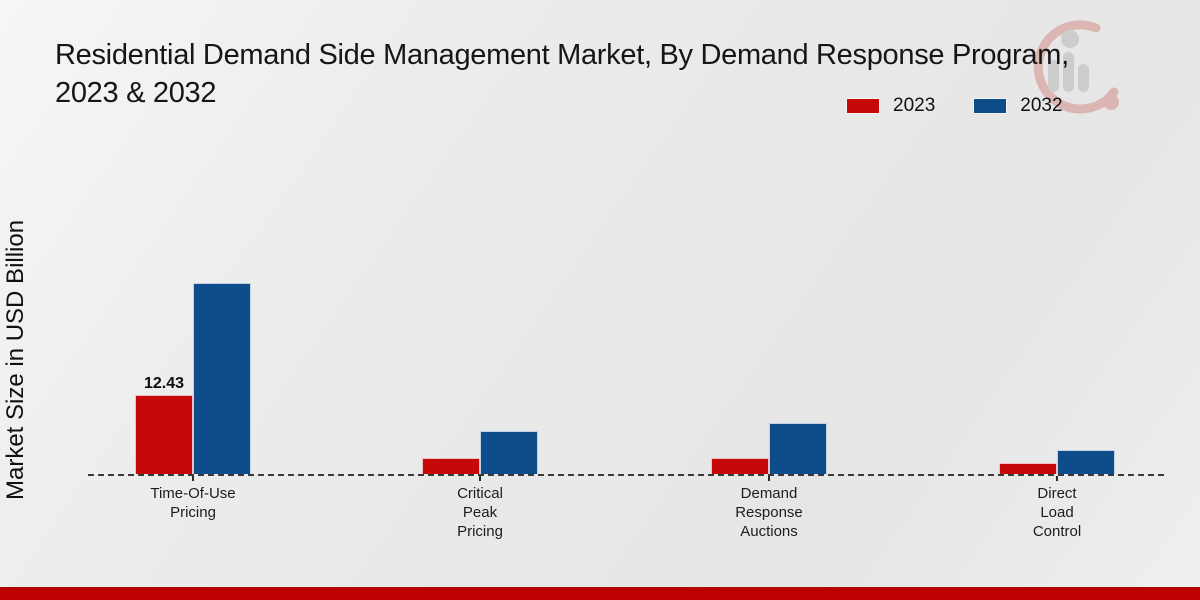 Image resolution: width=1200 pixels, height=600 pixels. Describe the element at coordinates (769, 512) in the screenshot. I see `category-label-demand-response-auctions: Demand Response Auctions` at that location.